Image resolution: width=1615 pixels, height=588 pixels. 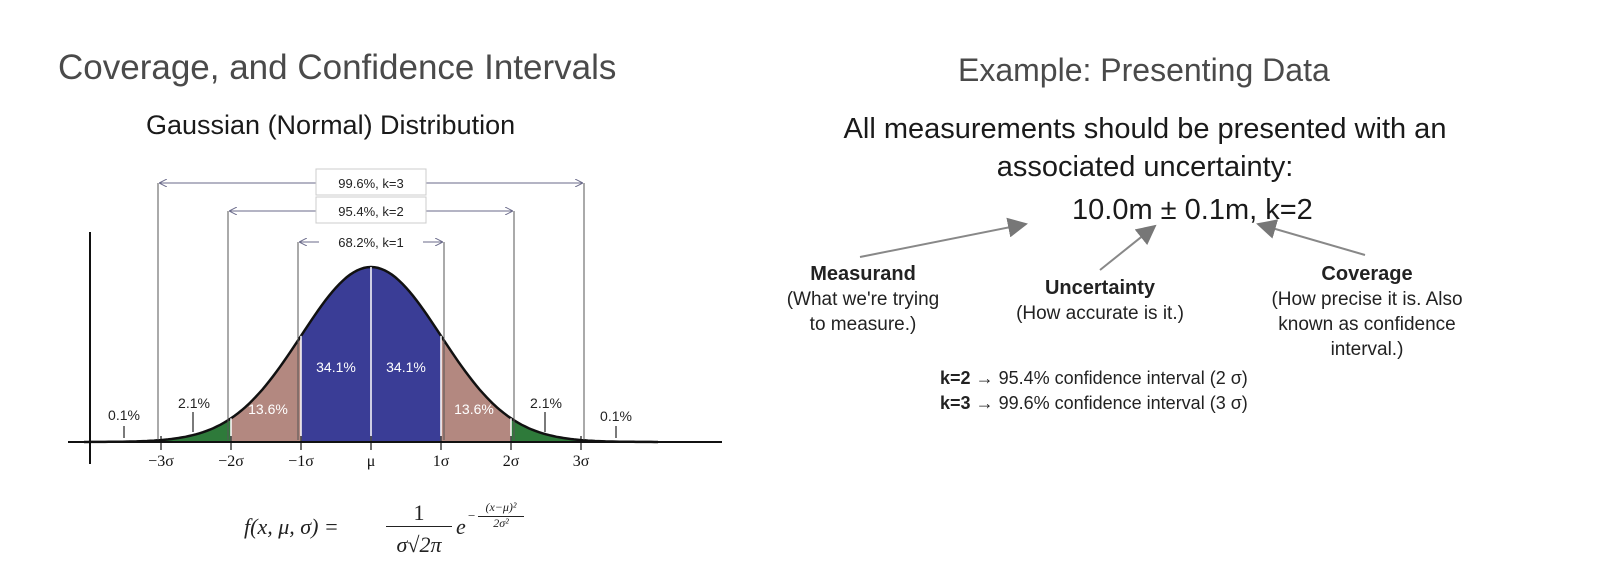 I want to click on uncertainty-arrow, so click(x=1128, y=247).